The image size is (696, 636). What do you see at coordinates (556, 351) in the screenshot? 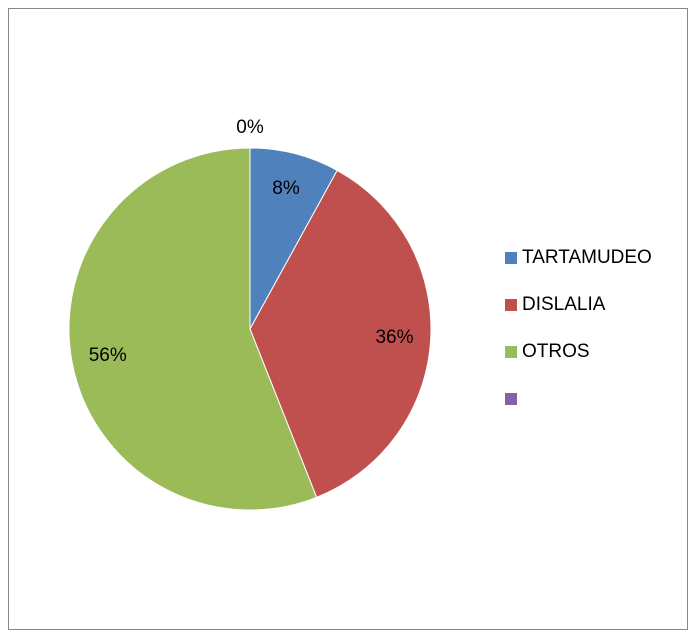
I see `legend-label: OTROS` at bounding box center [556, 351].